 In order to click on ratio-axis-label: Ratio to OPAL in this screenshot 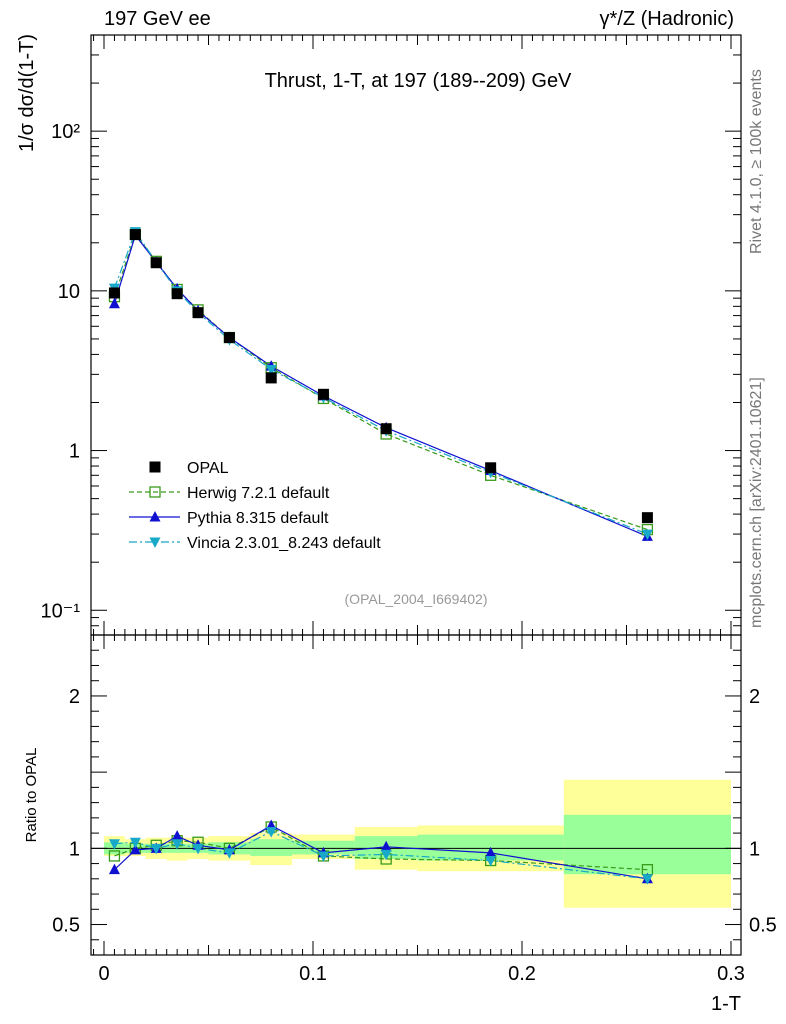, I will do `click(31, 795)`.